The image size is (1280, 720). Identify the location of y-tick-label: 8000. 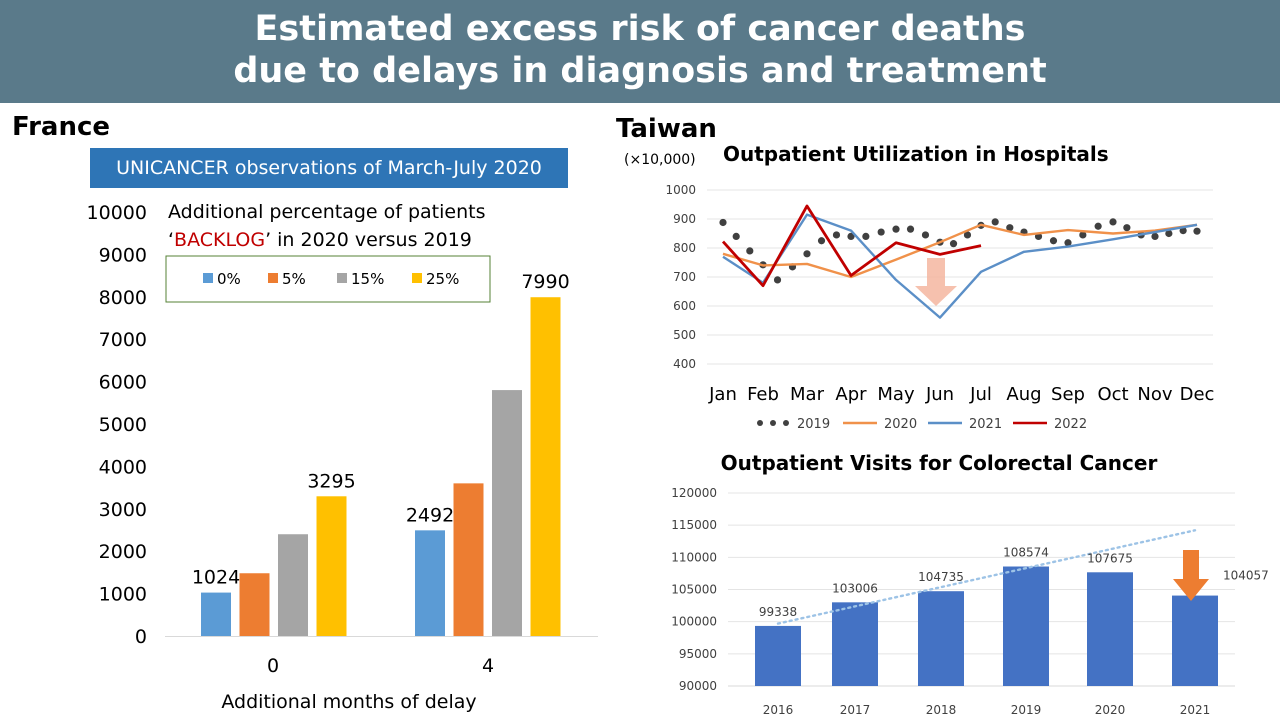
(123, 298).